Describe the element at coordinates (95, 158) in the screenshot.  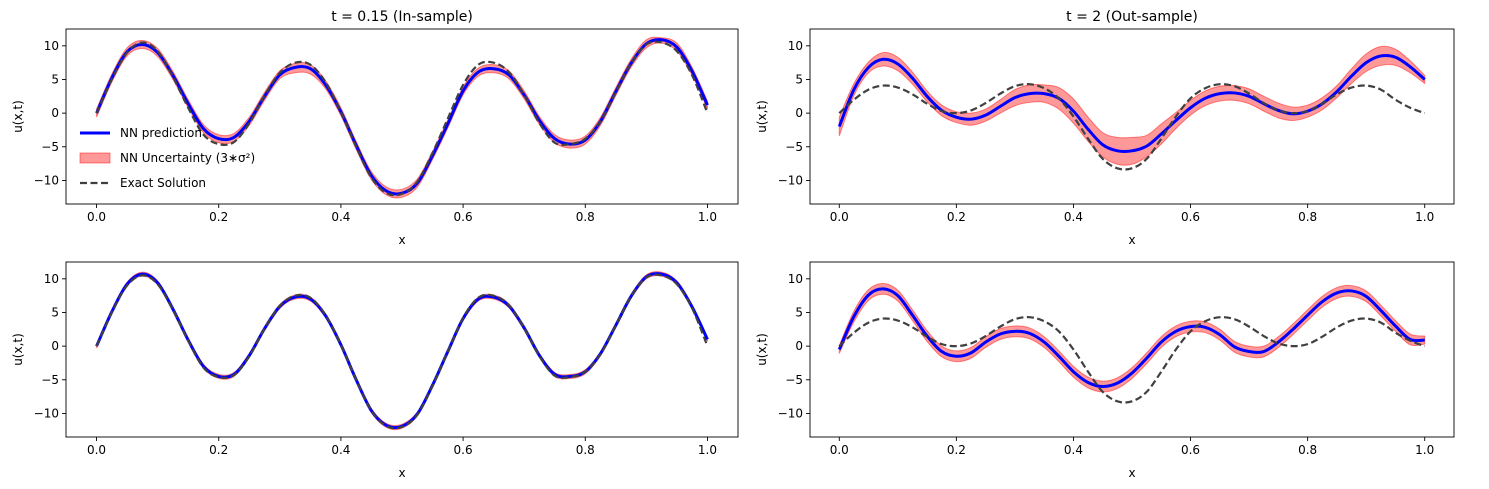
I see `legend-swatch-band` at that location.